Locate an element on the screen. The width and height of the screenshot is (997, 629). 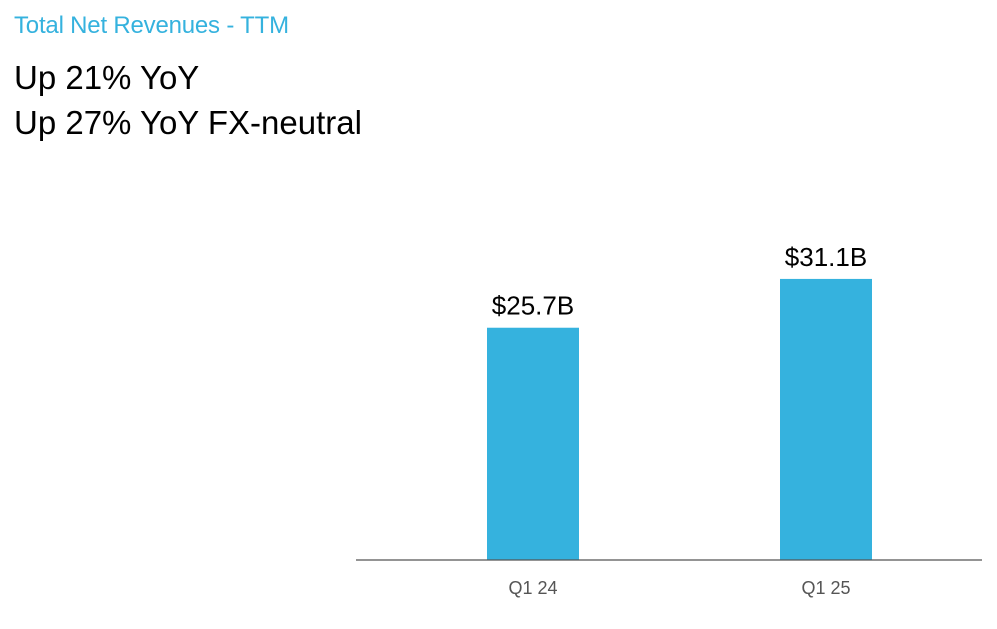
data-label-q1-25: $31.1B is located at coordinates (826, 257).